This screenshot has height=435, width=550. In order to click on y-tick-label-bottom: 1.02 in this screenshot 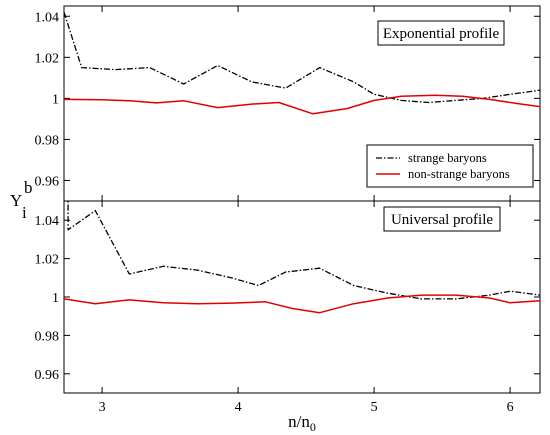, I will do `click(47, 260)`.